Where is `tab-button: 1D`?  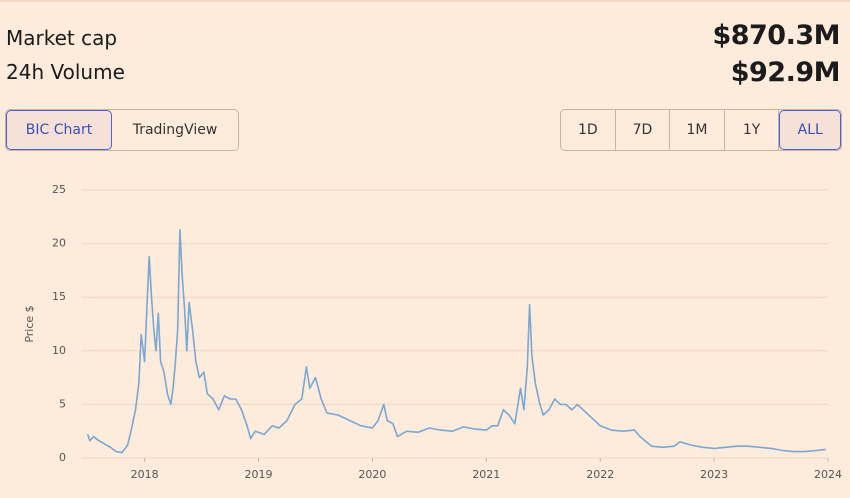
tab-button: 1D is located at coordinates (588, 130).